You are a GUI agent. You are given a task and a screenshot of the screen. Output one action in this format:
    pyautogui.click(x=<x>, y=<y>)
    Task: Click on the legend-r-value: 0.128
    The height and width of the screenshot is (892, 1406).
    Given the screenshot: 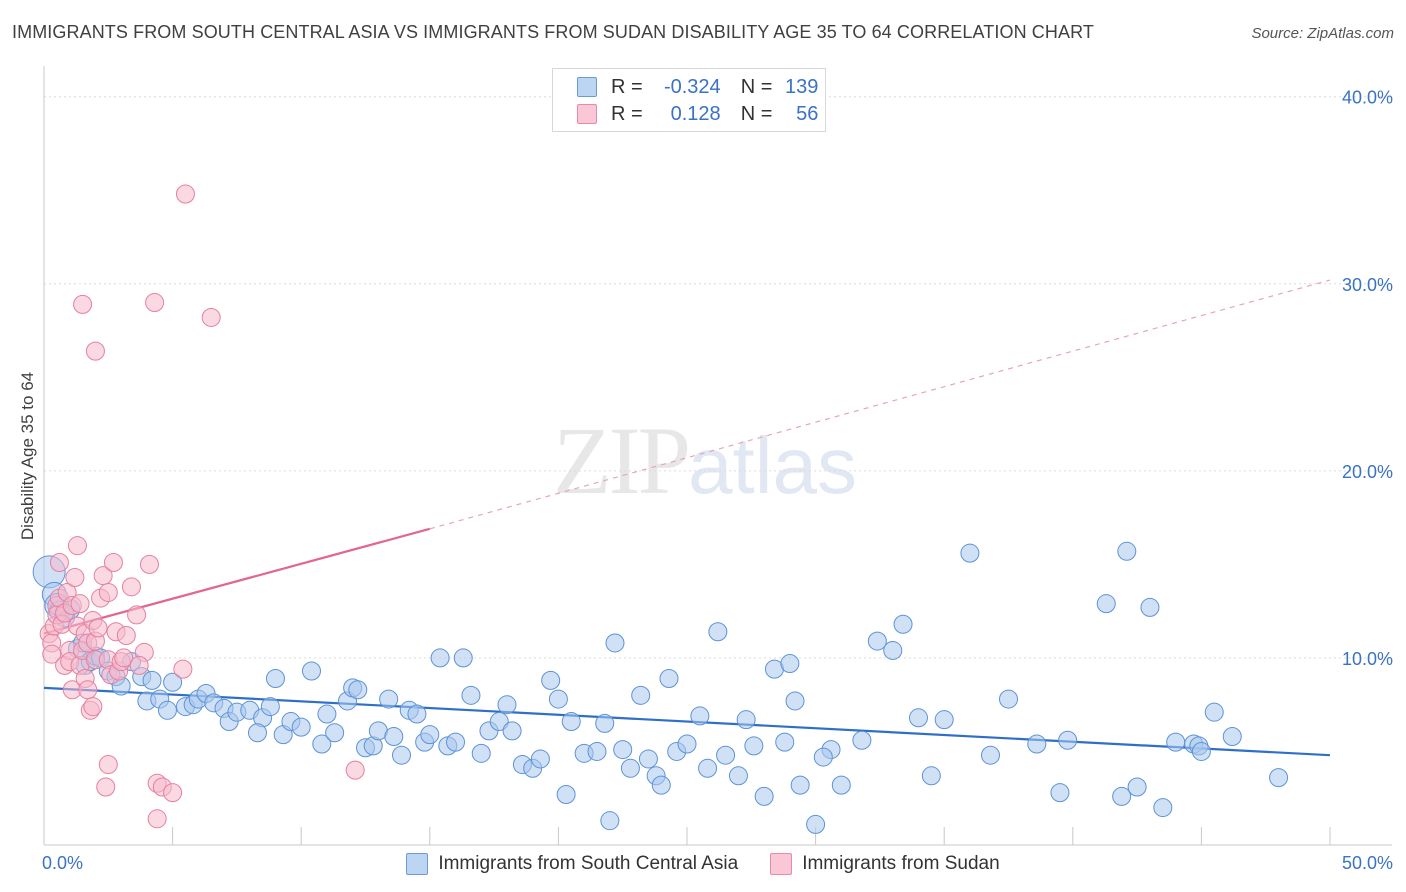 What is the action you would take?
    pyautogui.click(x=695, y=113)
    